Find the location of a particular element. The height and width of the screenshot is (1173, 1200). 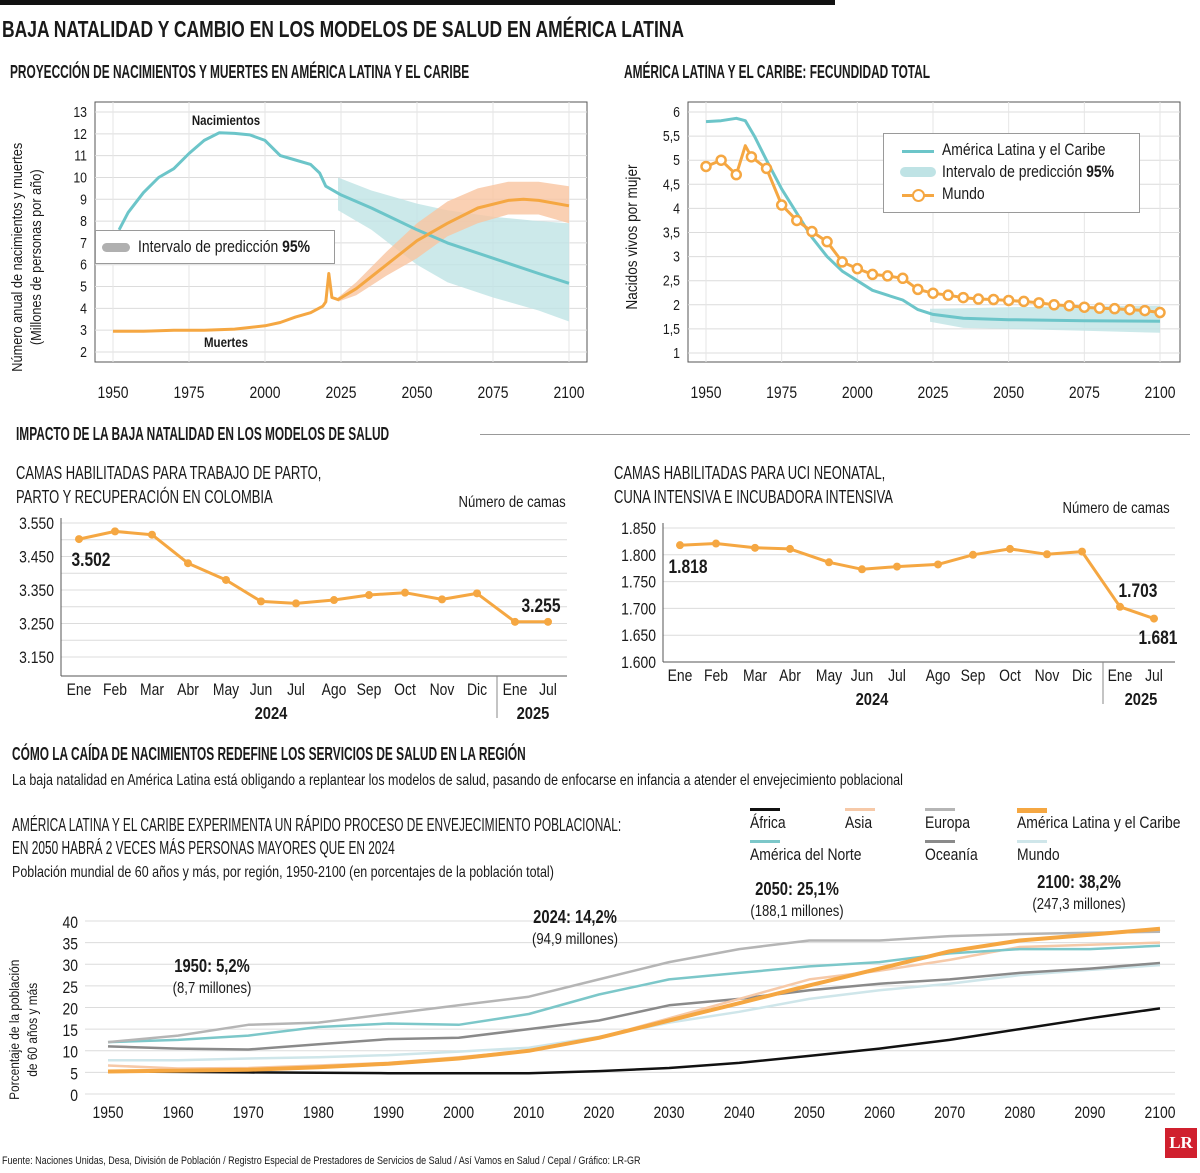

year-label: 2025 is located at coordinates (1141, 700).